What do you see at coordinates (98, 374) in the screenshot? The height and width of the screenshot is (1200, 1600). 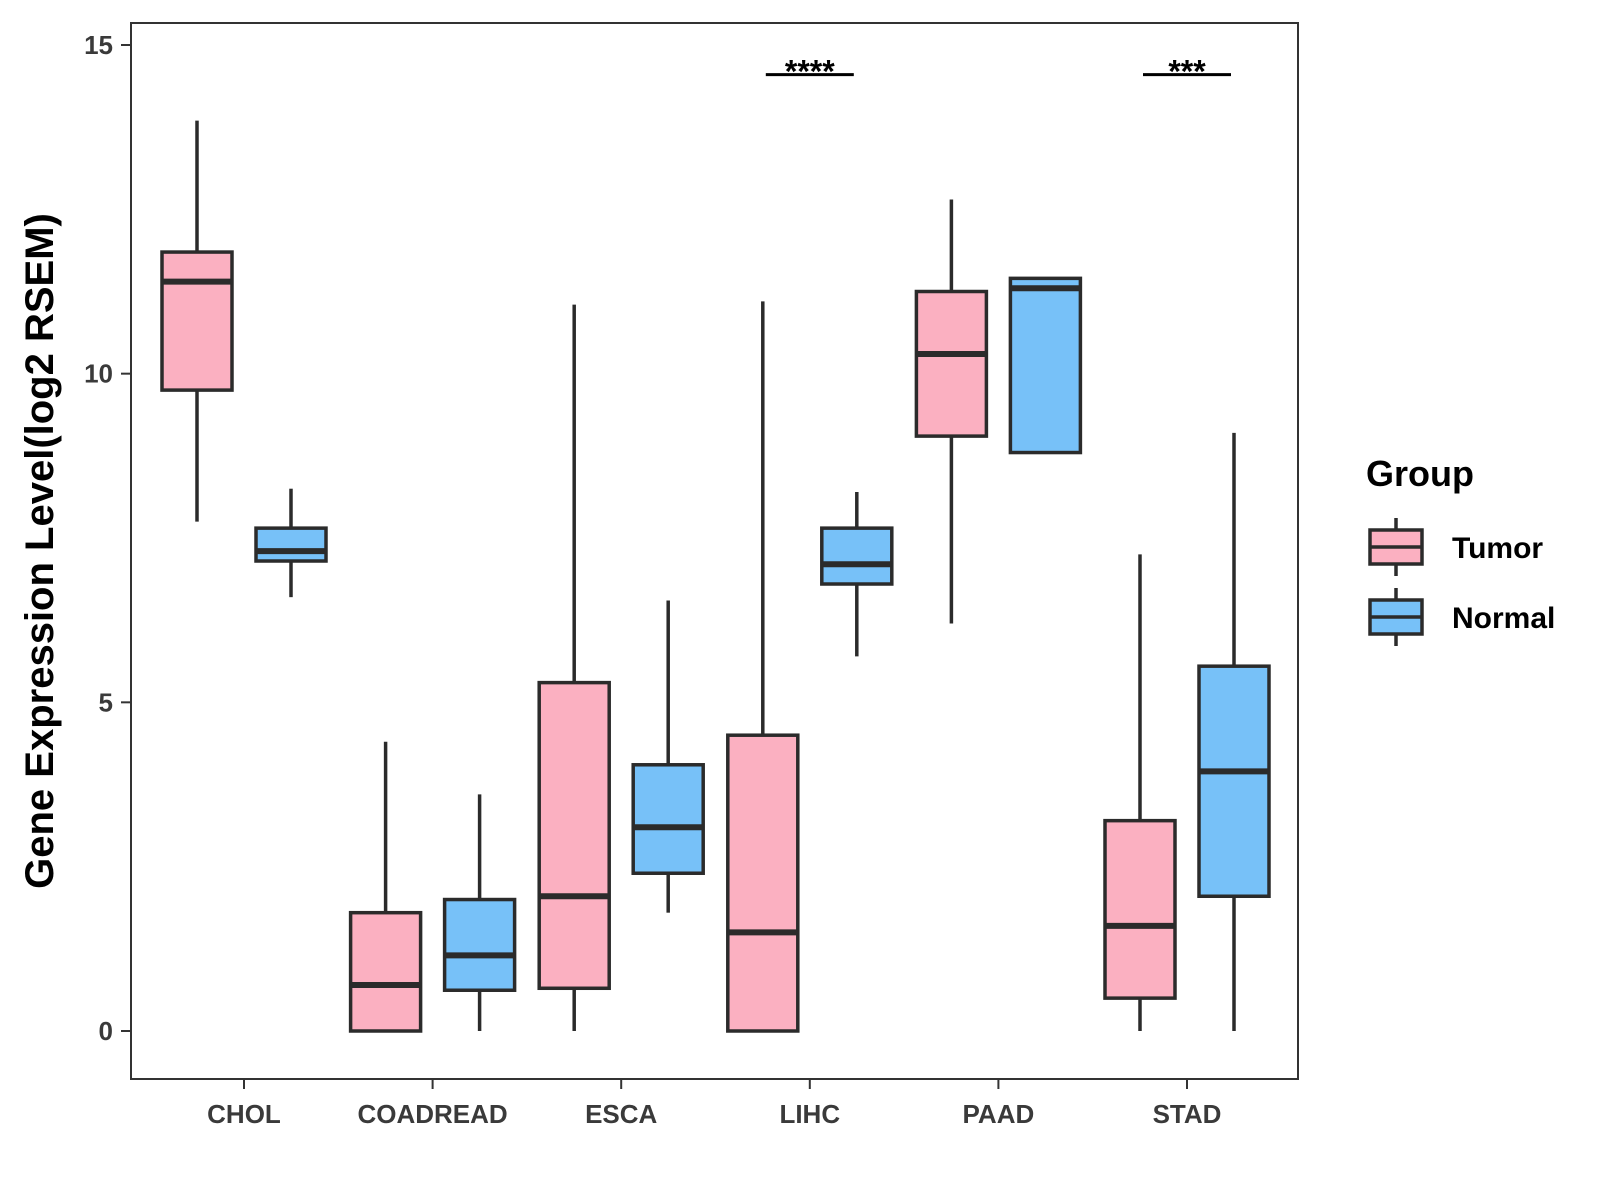 I see `y-tick-label: 10` at bounding box center [98, 374].